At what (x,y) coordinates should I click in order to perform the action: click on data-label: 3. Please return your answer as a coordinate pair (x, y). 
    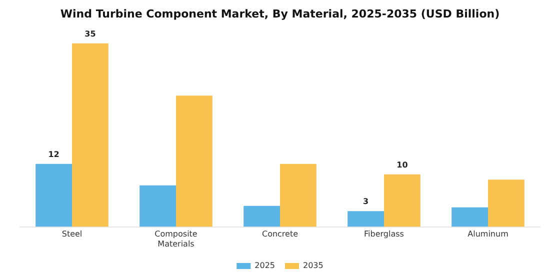
    Looking at the image, I should click on (366, 201).